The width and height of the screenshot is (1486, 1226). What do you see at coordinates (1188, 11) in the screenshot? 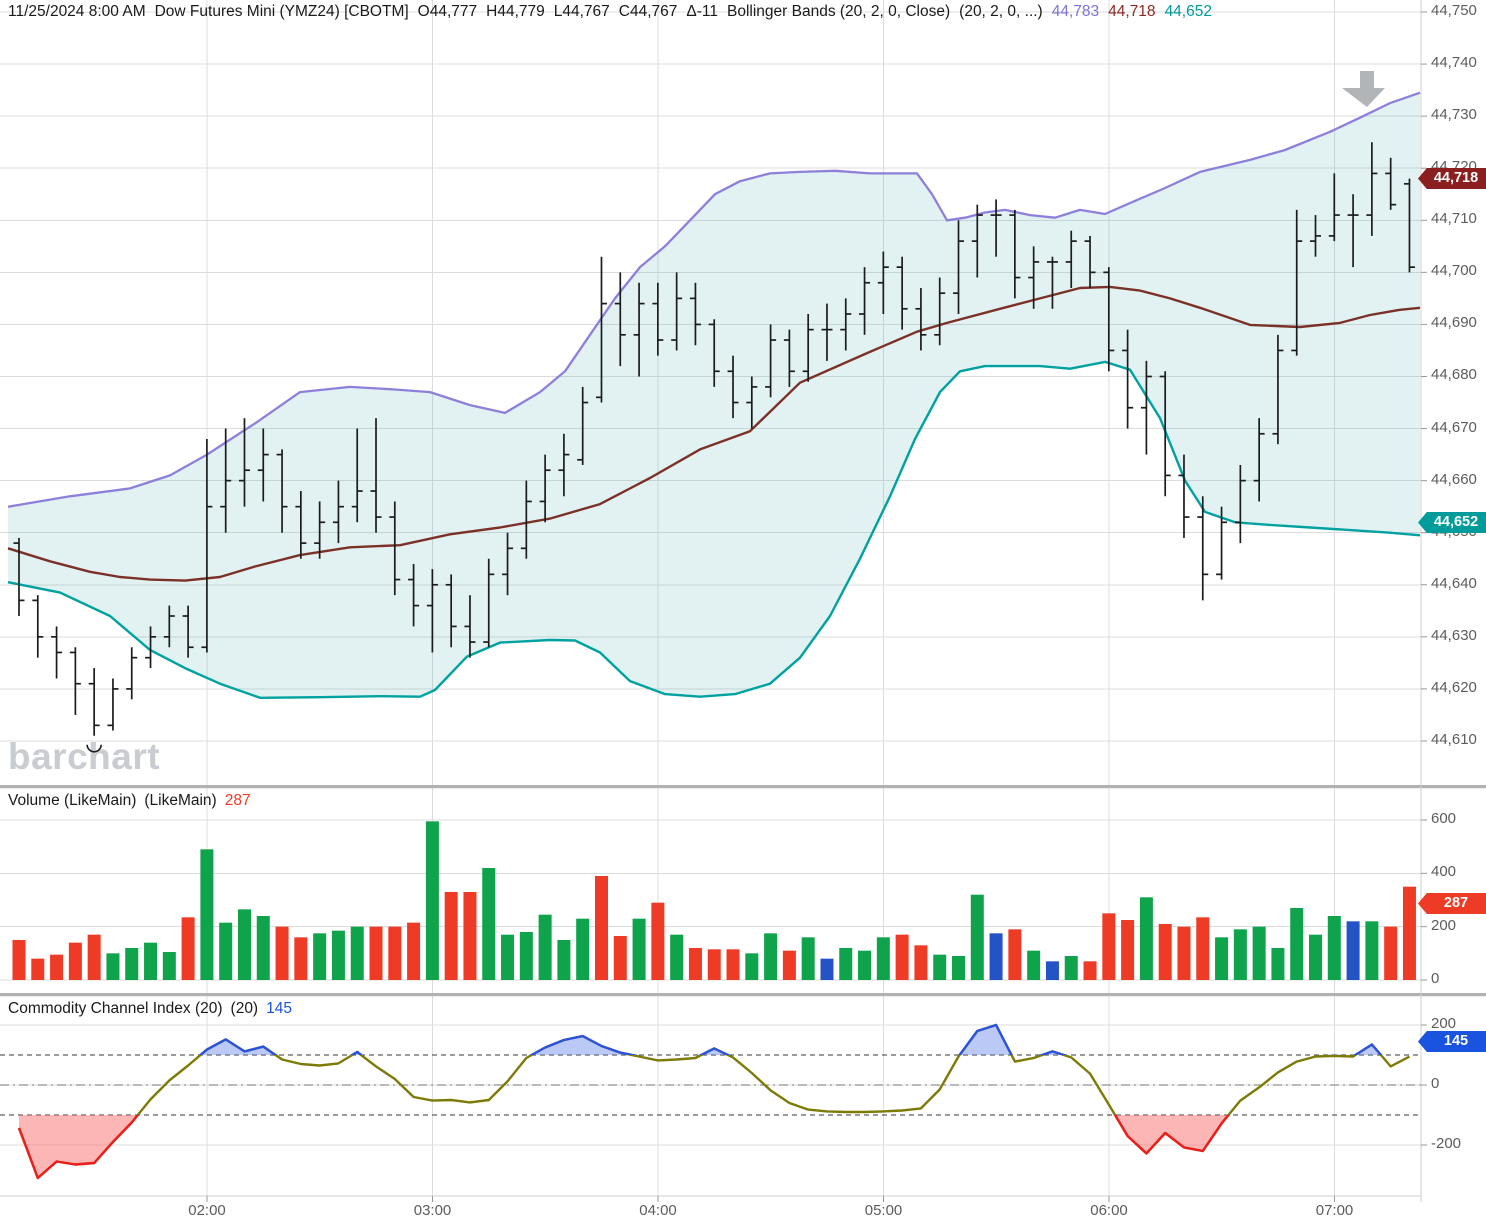
I see `title-bb-lower-value: 44,652` at bounding box center [1188, 11].